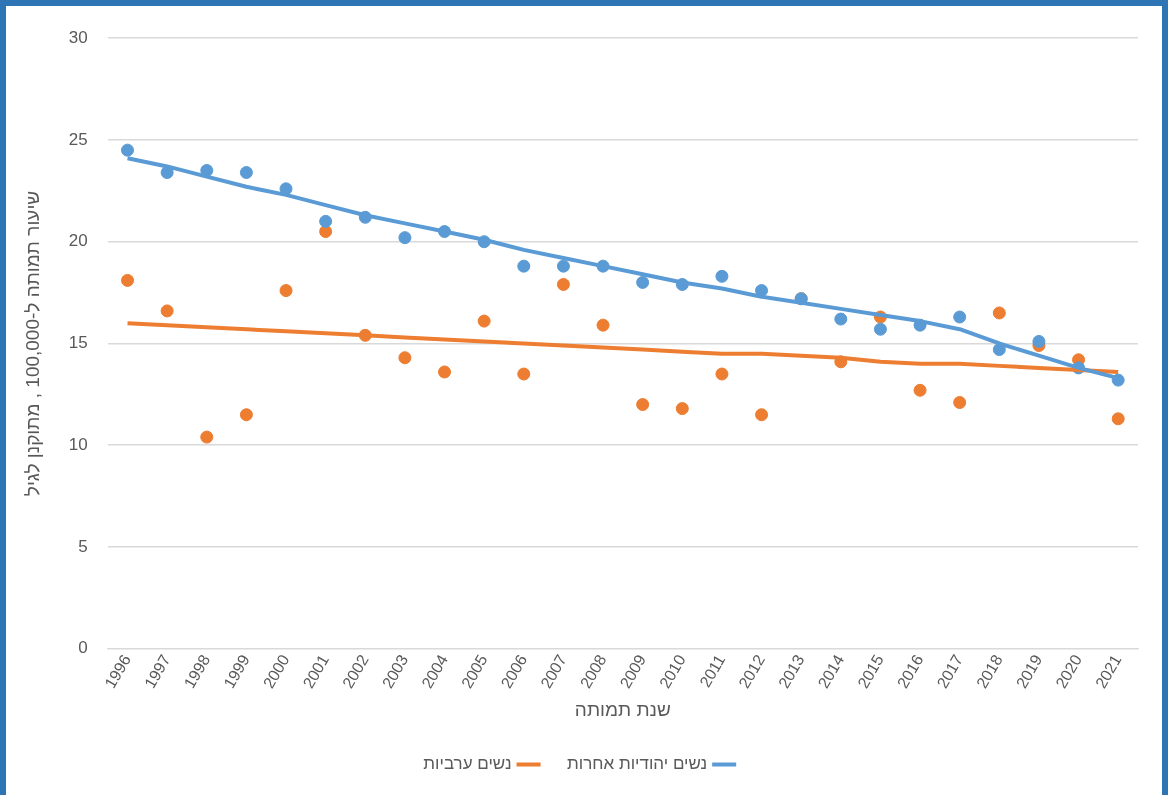  Describe the element at coordinates (78, 241) in the screenshot. I see `y-tick-label: 20` at that location.